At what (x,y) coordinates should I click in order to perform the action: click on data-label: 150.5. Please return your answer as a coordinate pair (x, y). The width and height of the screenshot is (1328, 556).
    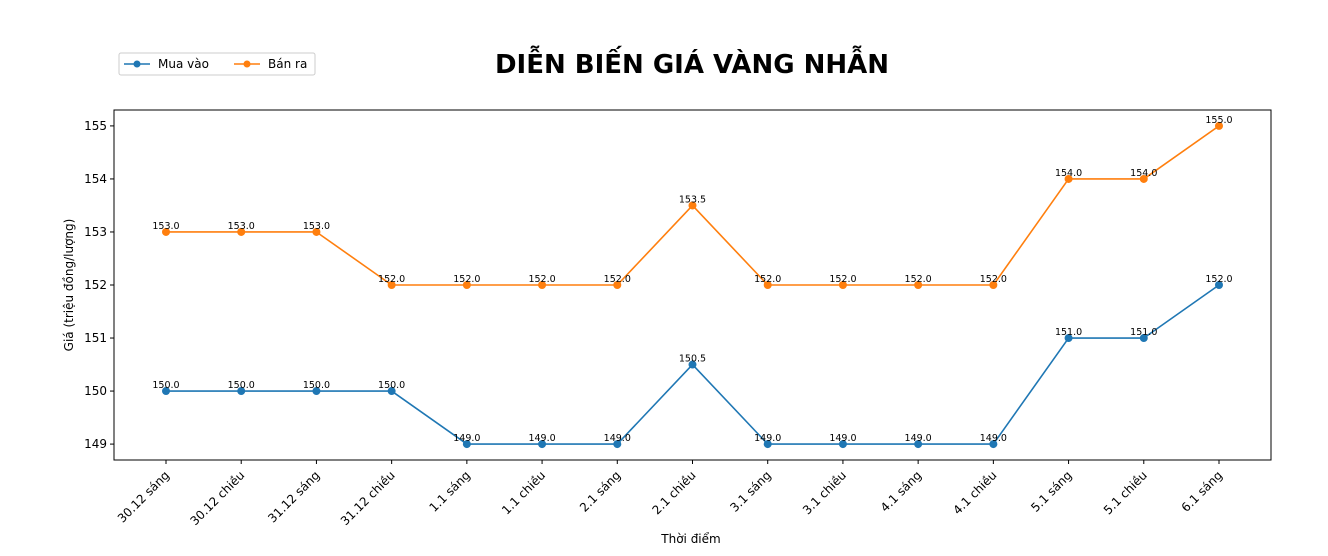
    Looking at the image, I should click on (692, 359).